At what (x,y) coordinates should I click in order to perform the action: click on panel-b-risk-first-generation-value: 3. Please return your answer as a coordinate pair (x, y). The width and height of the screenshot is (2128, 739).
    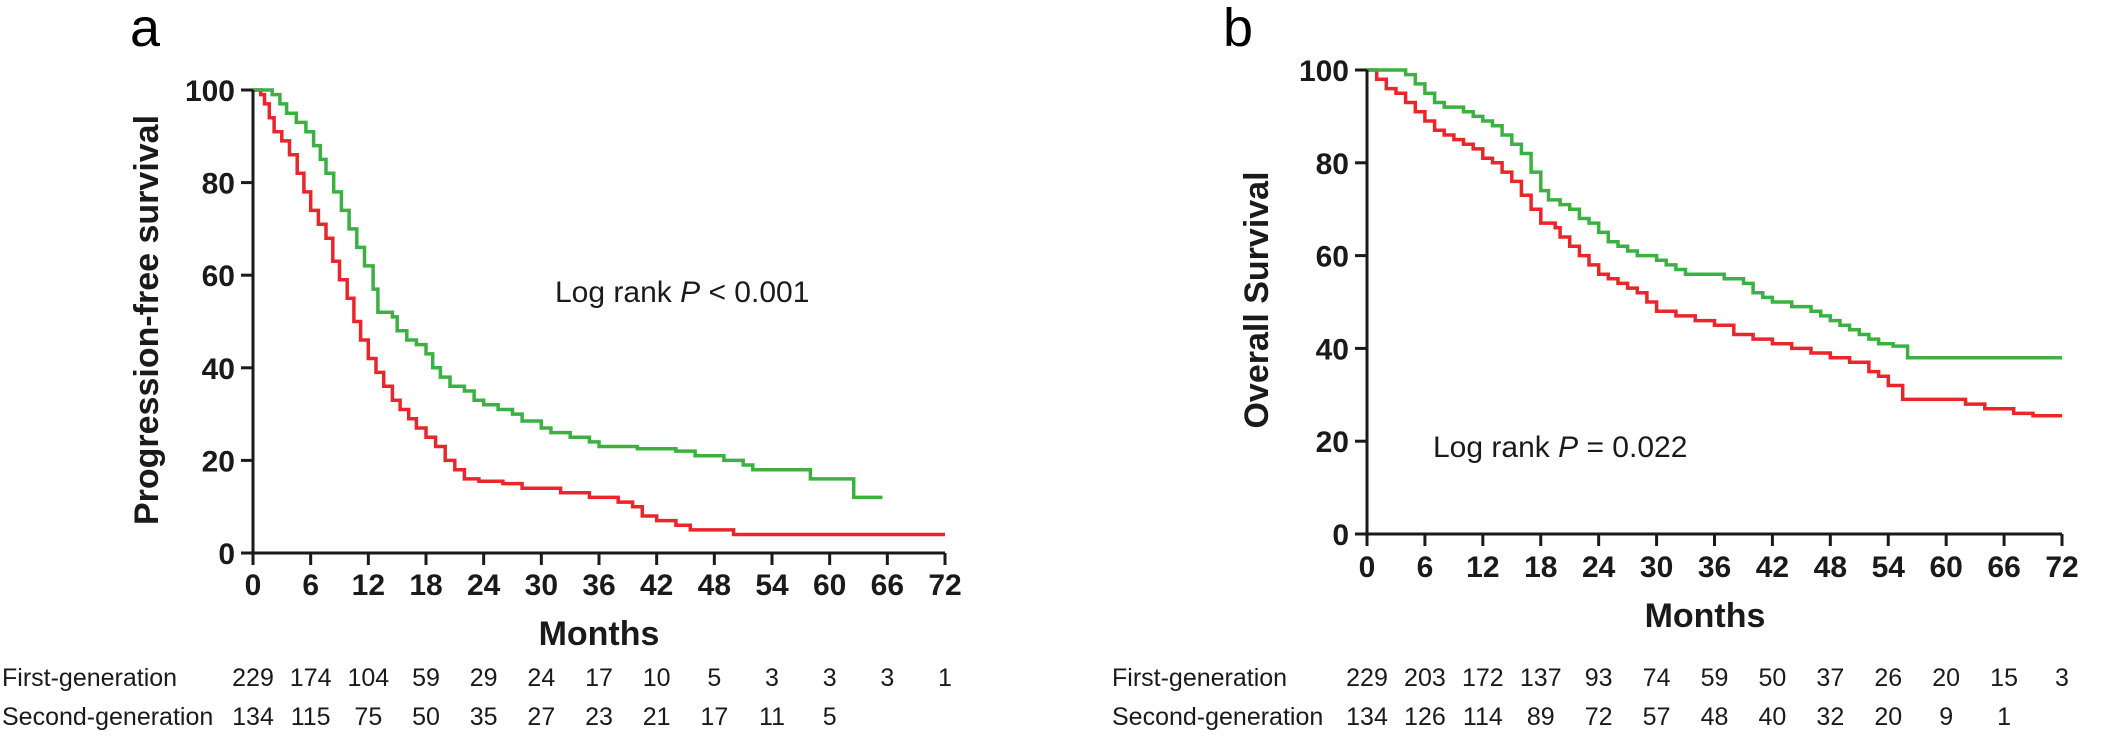
    Looking at the image, I should click on (2062, 678).